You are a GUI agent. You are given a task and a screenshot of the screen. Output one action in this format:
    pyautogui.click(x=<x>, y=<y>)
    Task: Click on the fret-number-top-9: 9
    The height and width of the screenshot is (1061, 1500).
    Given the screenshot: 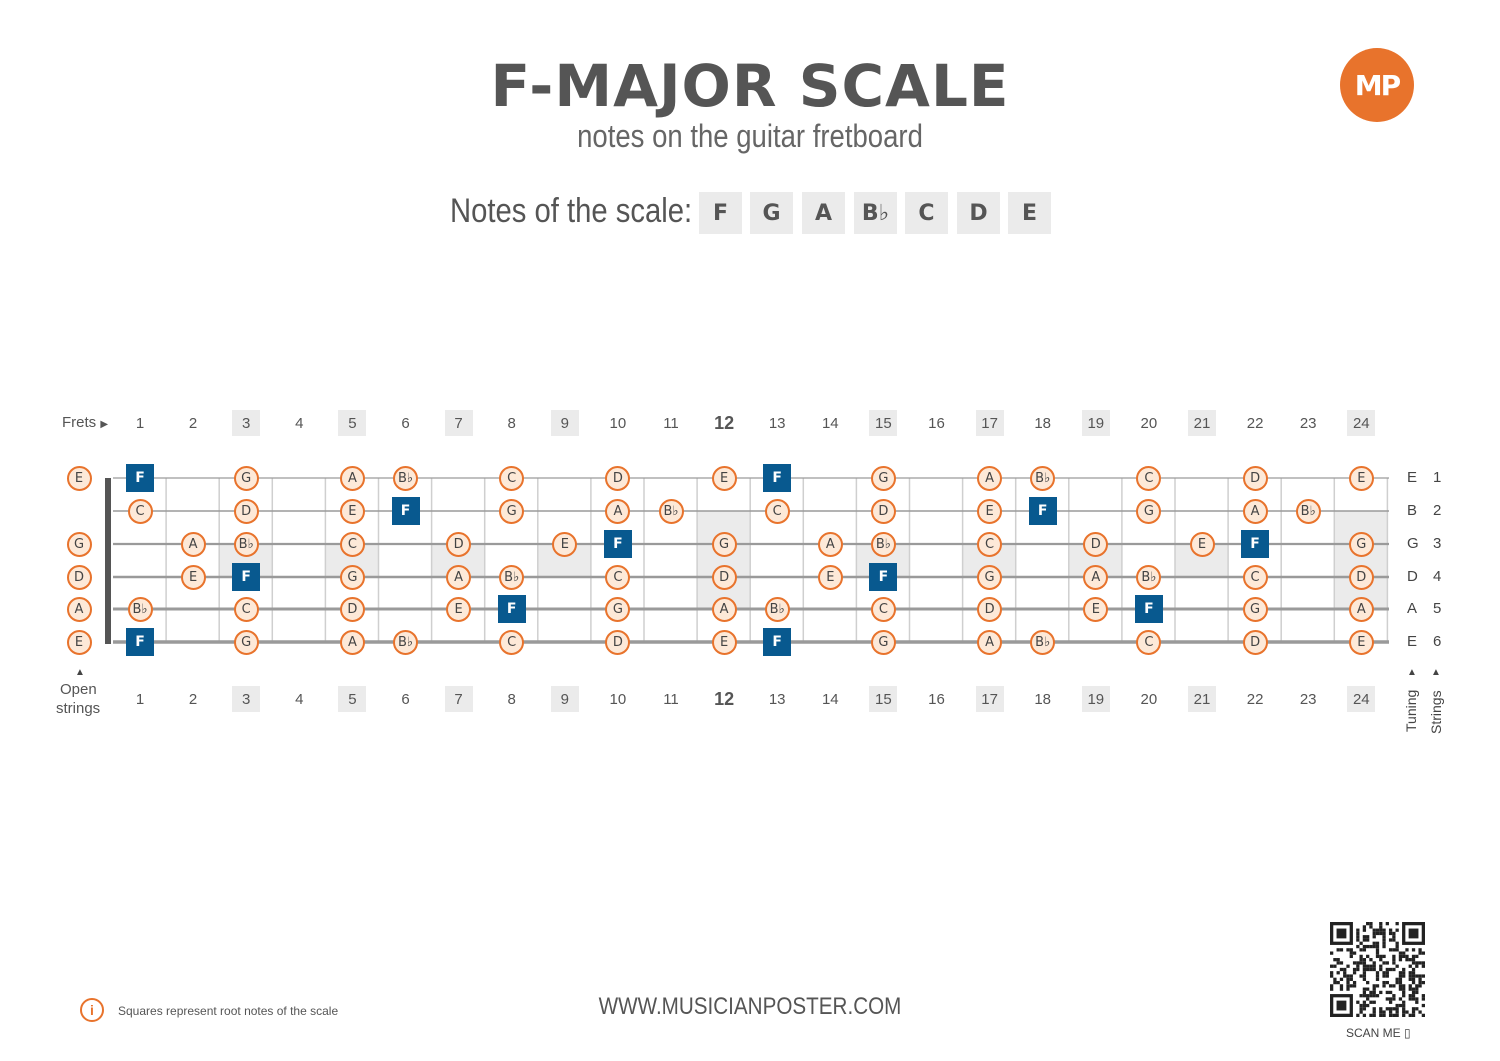 What is the action you would take?
    pyautogui.click(x=564, y=423)
    